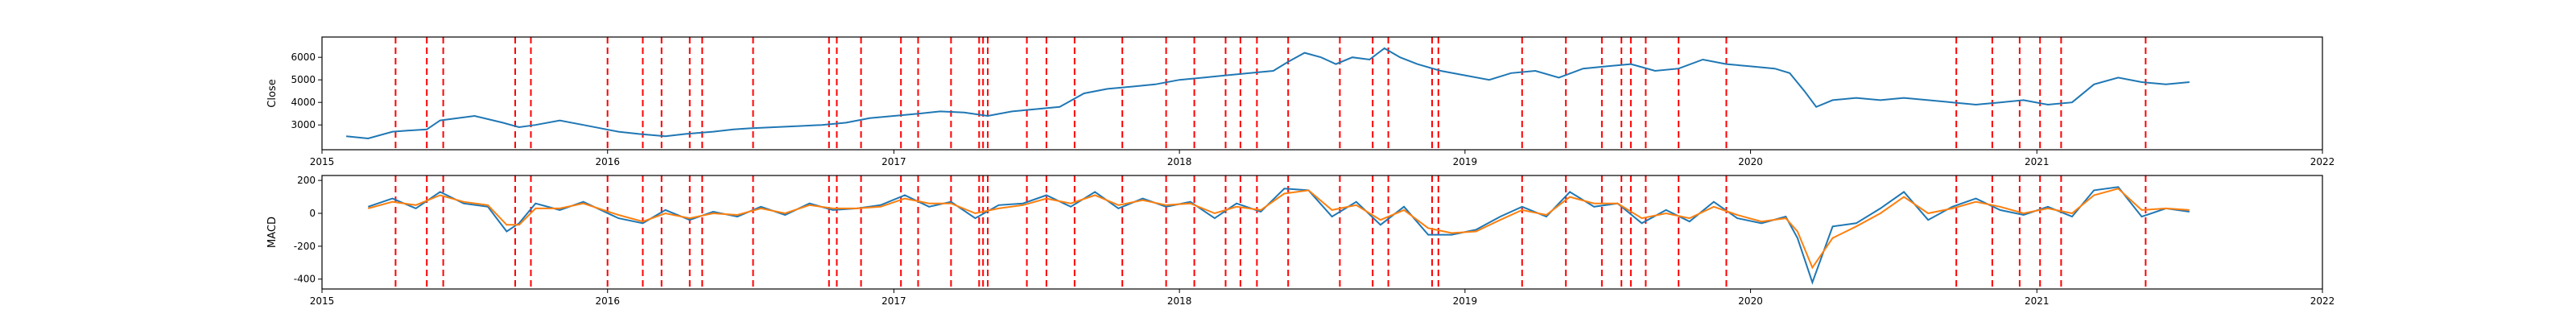  Describe the element at coordinates (1322, 158) in the screenshot. I see `close-x-axis: 2015 2016 2017 2018 2019 2020 2021 2022` at that location.